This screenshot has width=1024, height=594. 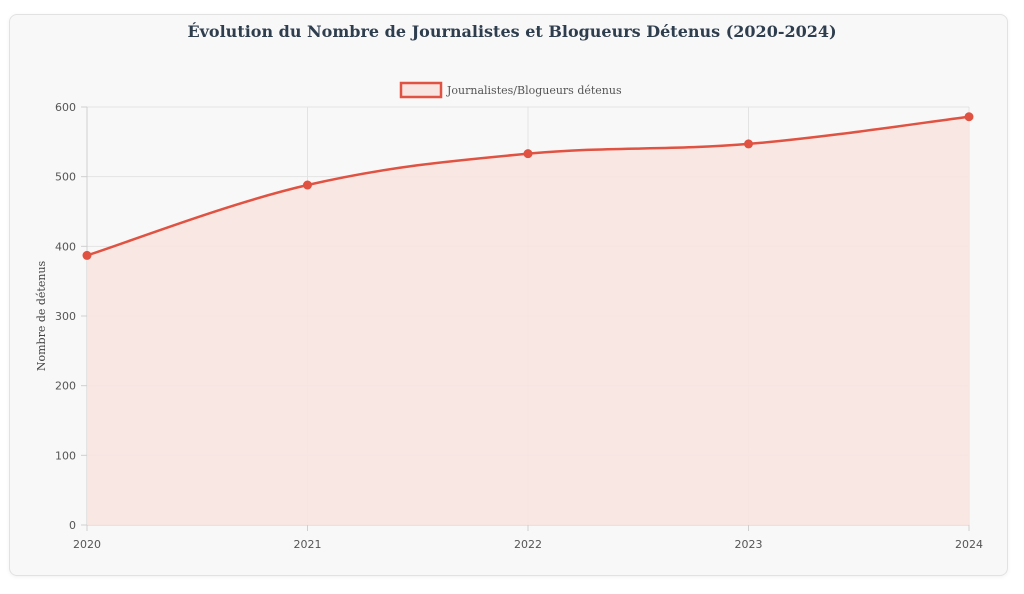 What do you see at coordinates (87, 544) in the screenshot?
I see `x-tick-label: 2020` at bounding box center [87, 544].